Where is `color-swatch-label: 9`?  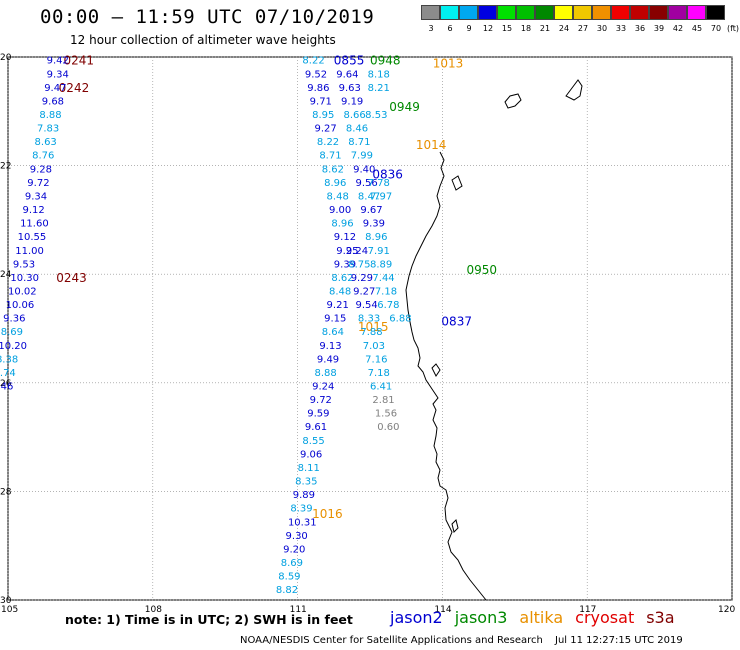
color-swatch-label: 9 is located at coordinates (469, 28).